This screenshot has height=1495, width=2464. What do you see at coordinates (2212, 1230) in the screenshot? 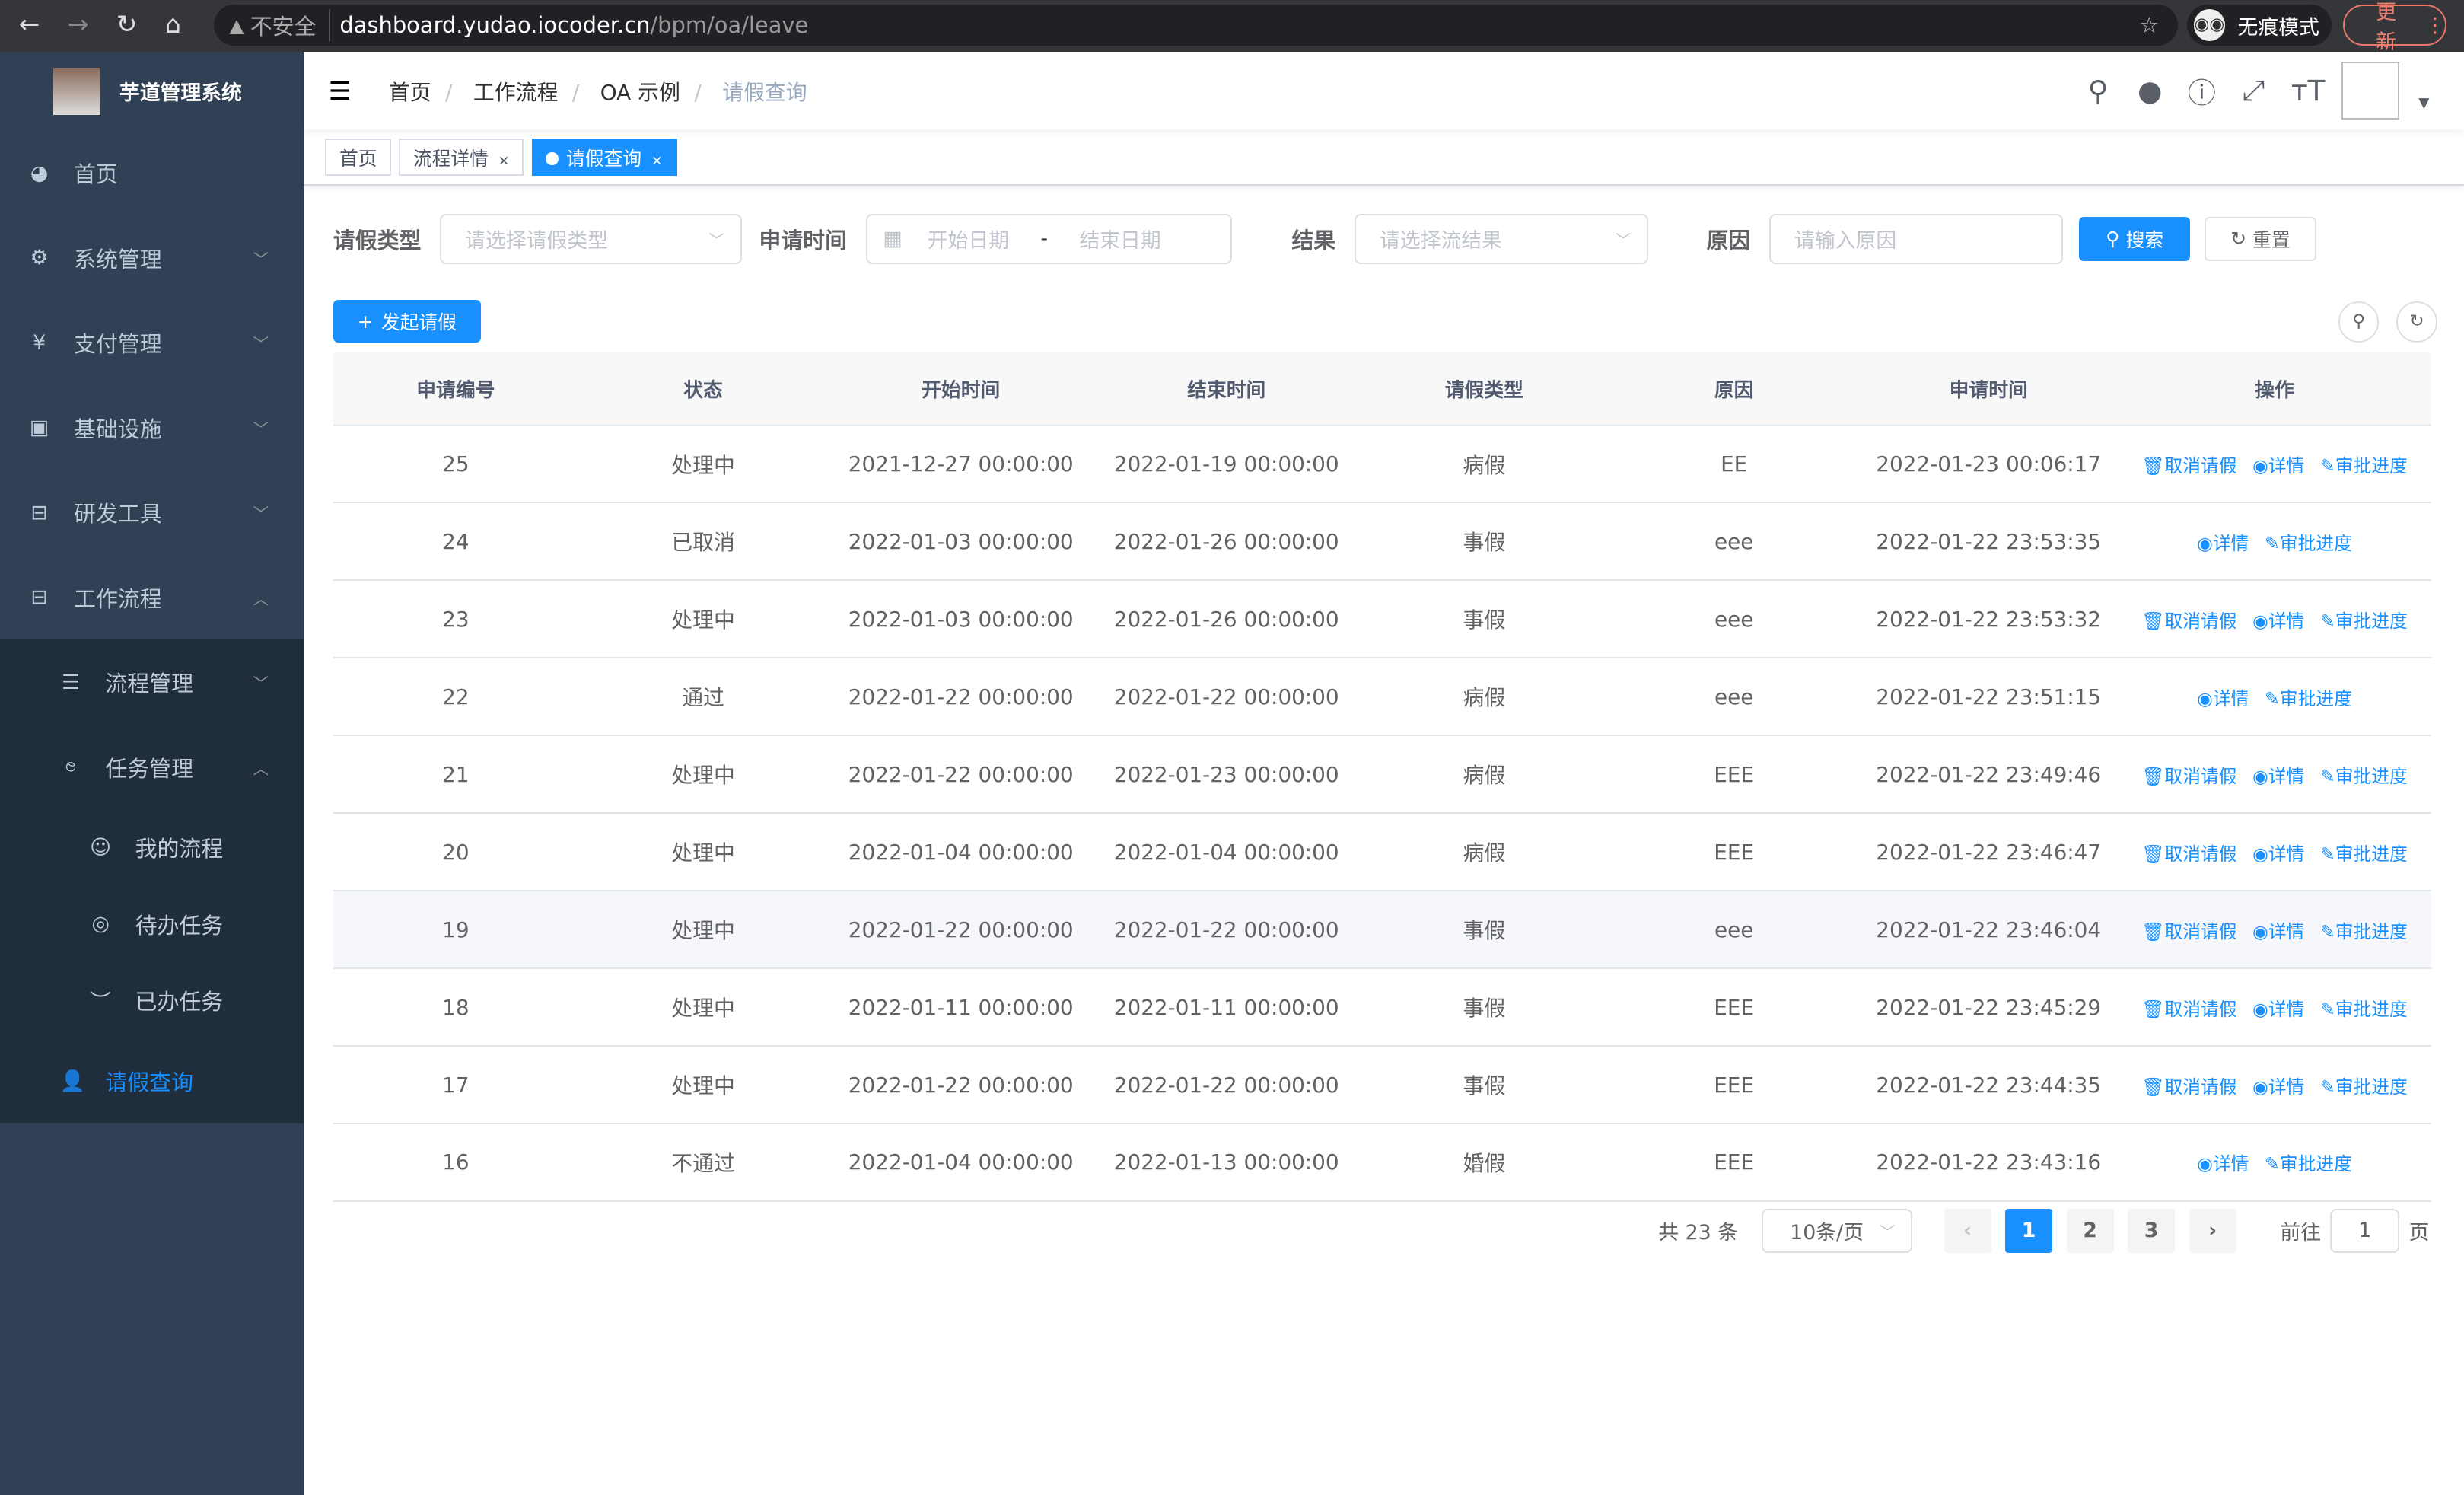
I see `next-page-button: ›` at bounding box center [2212, 1230].